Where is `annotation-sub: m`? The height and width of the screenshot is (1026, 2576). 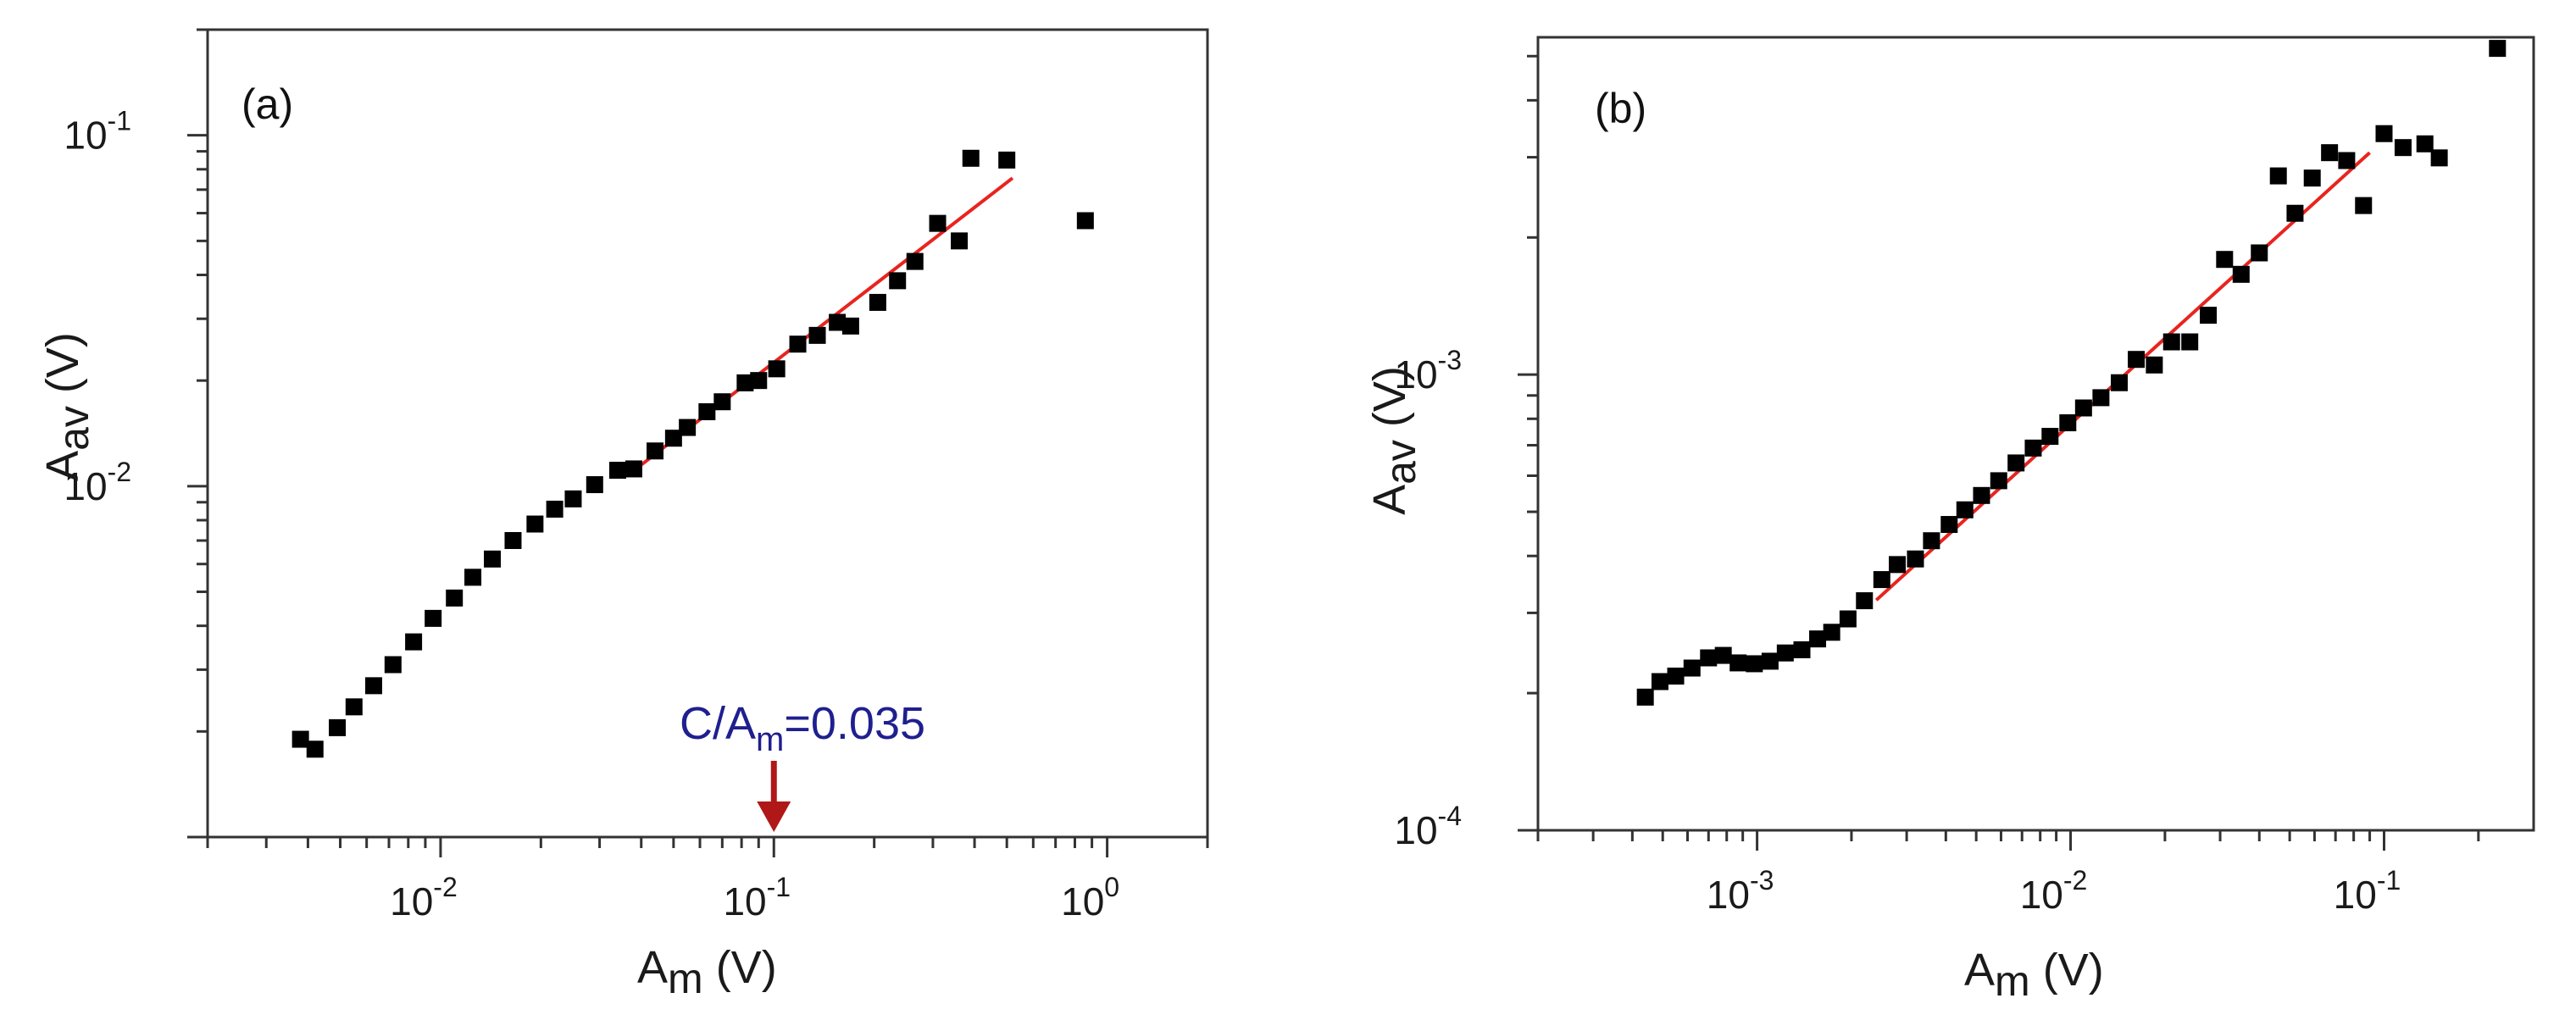
annotation-sub: m is located at coordinates (770, 739).